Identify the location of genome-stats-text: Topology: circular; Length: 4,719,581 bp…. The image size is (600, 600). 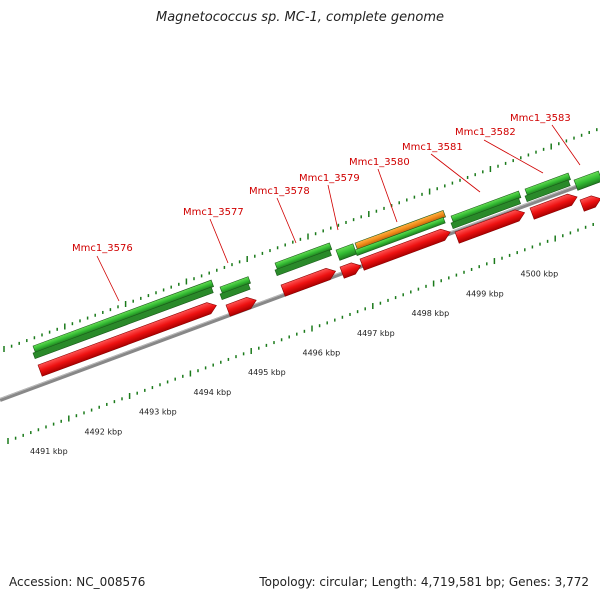
(424, 582).